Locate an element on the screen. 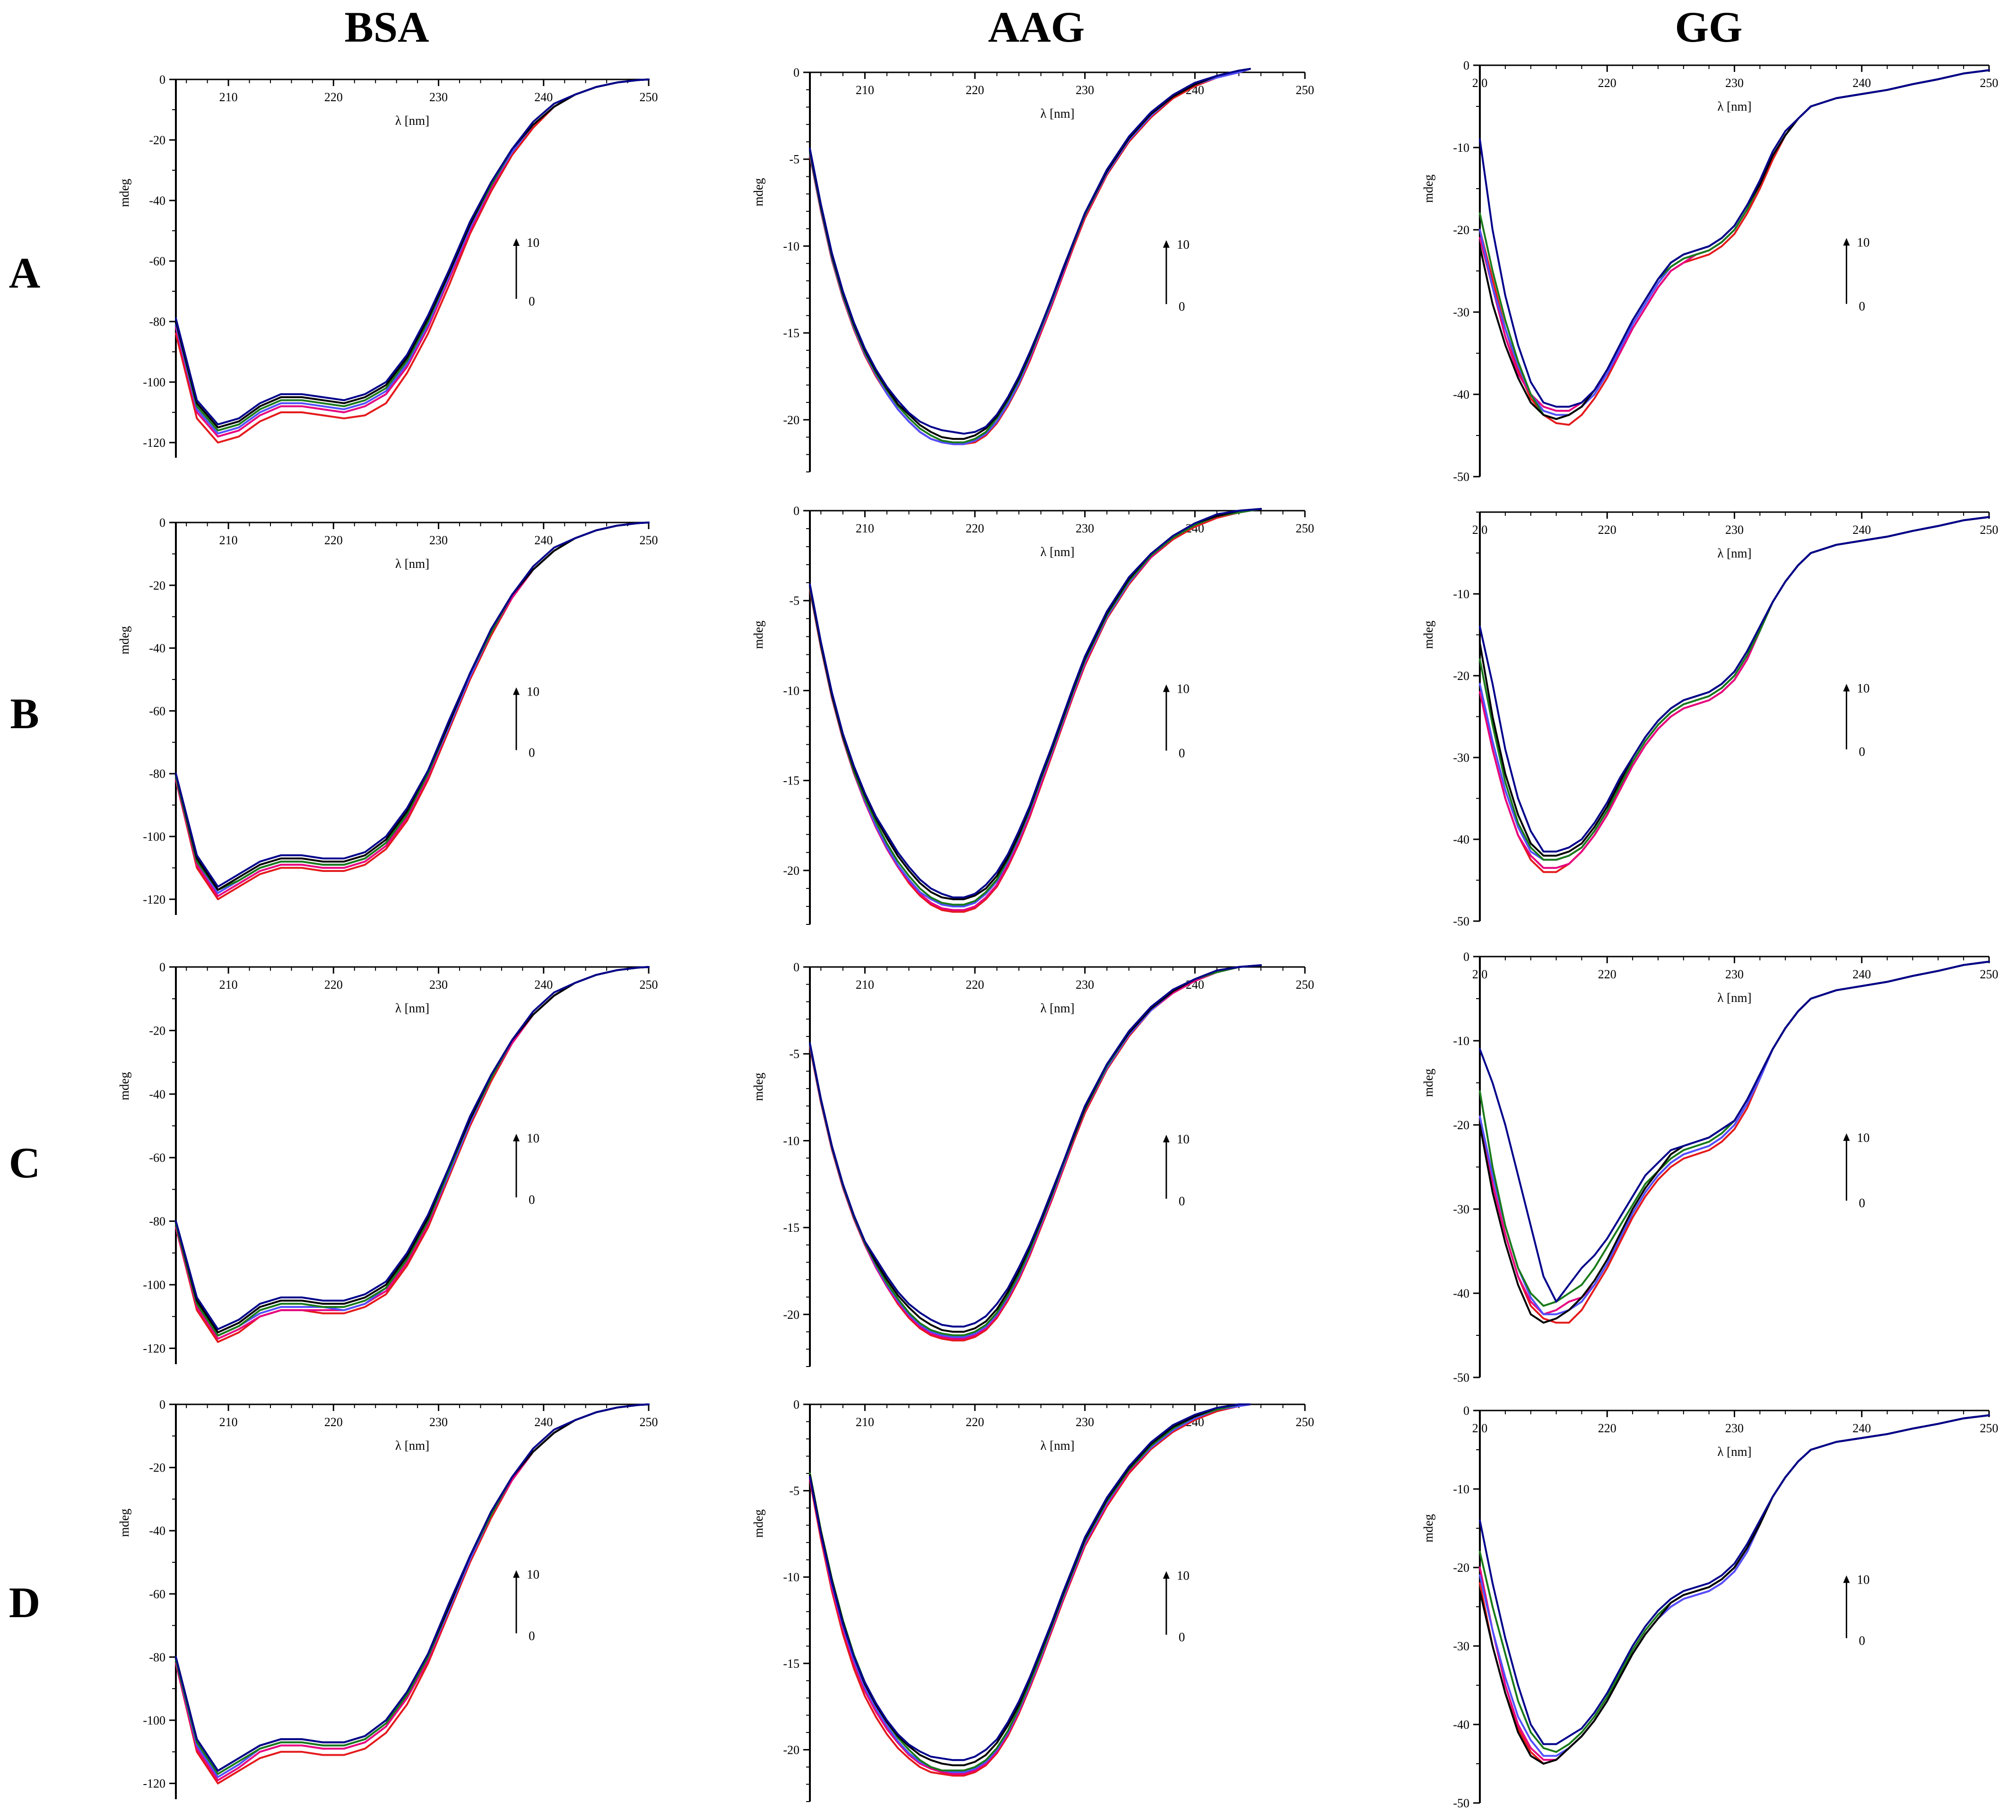 Image resolution: width=2016 pixels, height=1820 pixels. x-axis-label-c-aag: λ [nm] is located at coordinates (1057, 1008).